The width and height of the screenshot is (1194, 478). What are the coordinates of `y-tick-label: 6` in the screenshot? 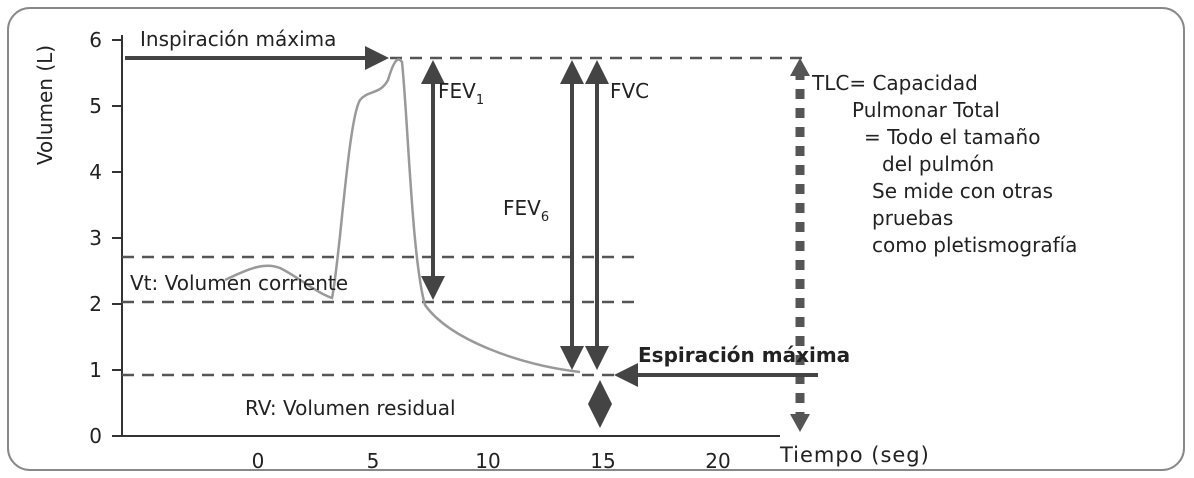 It's located at (95, 40).